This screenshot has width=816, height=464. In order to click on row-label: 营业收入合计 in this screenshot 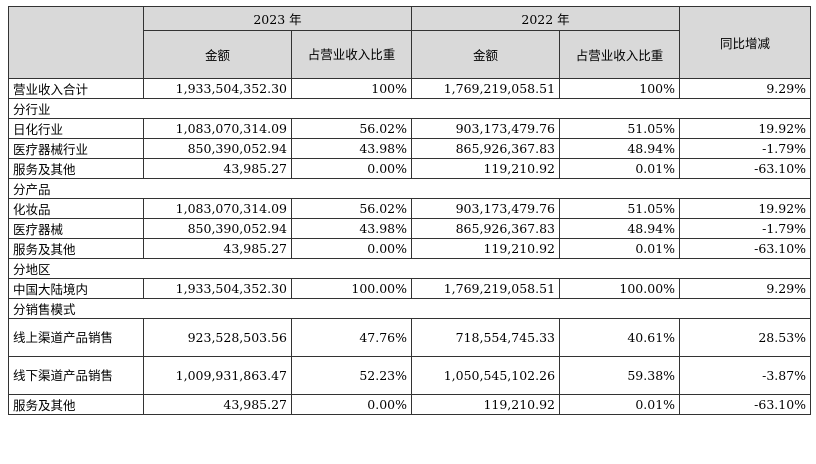, I will do `click(76, 88)`.